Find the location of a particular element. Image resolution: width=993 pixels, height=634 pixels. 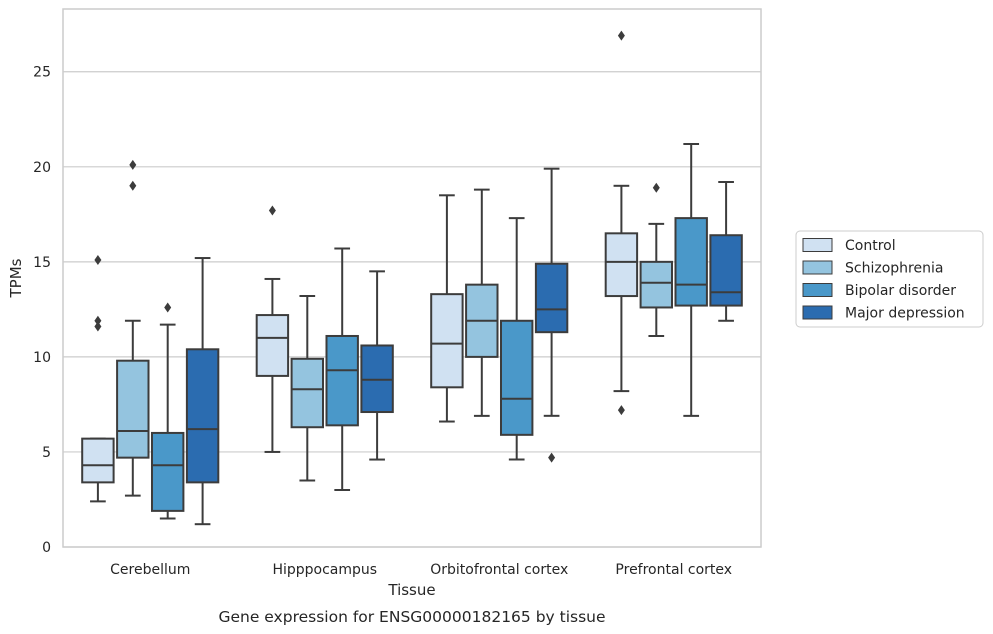

legend-item: Control is located at coordinates (849, 246).